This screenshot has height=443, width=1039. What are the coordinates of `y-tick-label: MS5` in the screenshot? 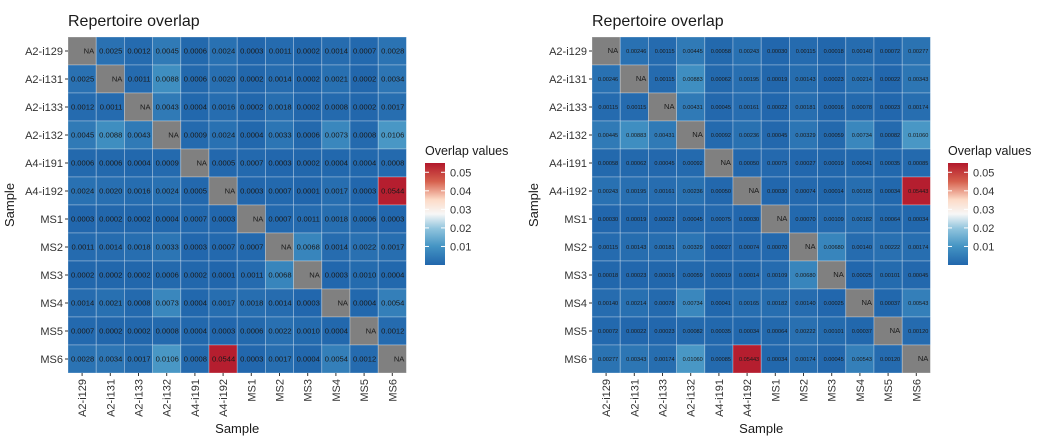 It's located at (575, 332).